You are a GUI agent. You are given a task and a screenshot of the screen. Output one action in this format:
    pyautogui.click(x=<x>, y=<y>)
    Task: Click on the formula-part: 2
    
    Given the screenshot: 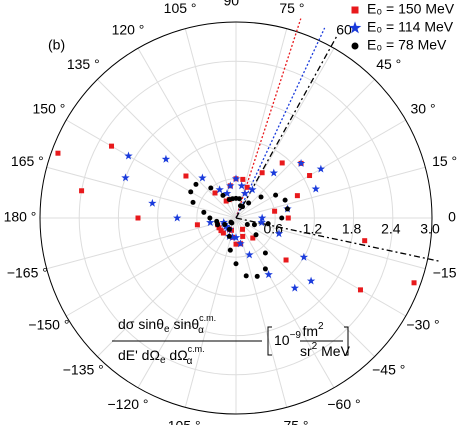 What is the action you would take?
    pyautogui.click(x=321, y=326)
    